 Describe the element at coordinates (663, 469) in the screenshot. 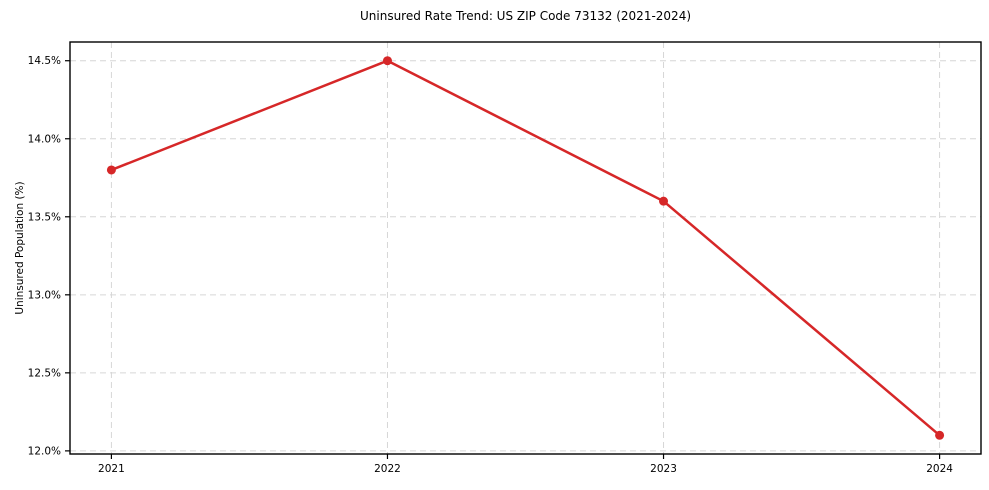

I see `x-tick-label: 2023` at that location.